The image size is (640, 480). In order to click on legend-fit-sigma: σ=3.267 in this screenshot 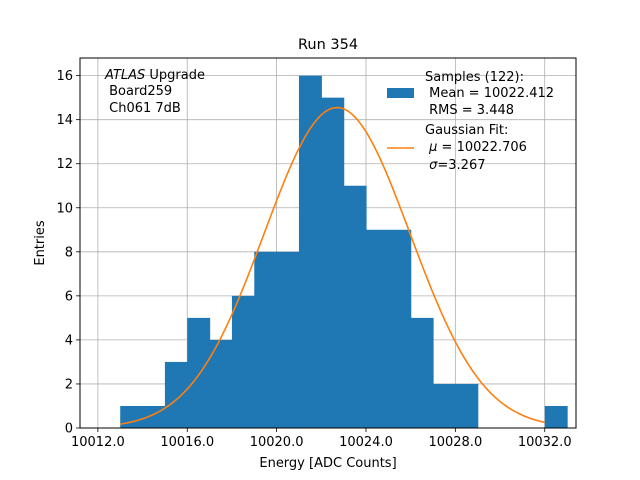, I will do `click(455, 165)`.